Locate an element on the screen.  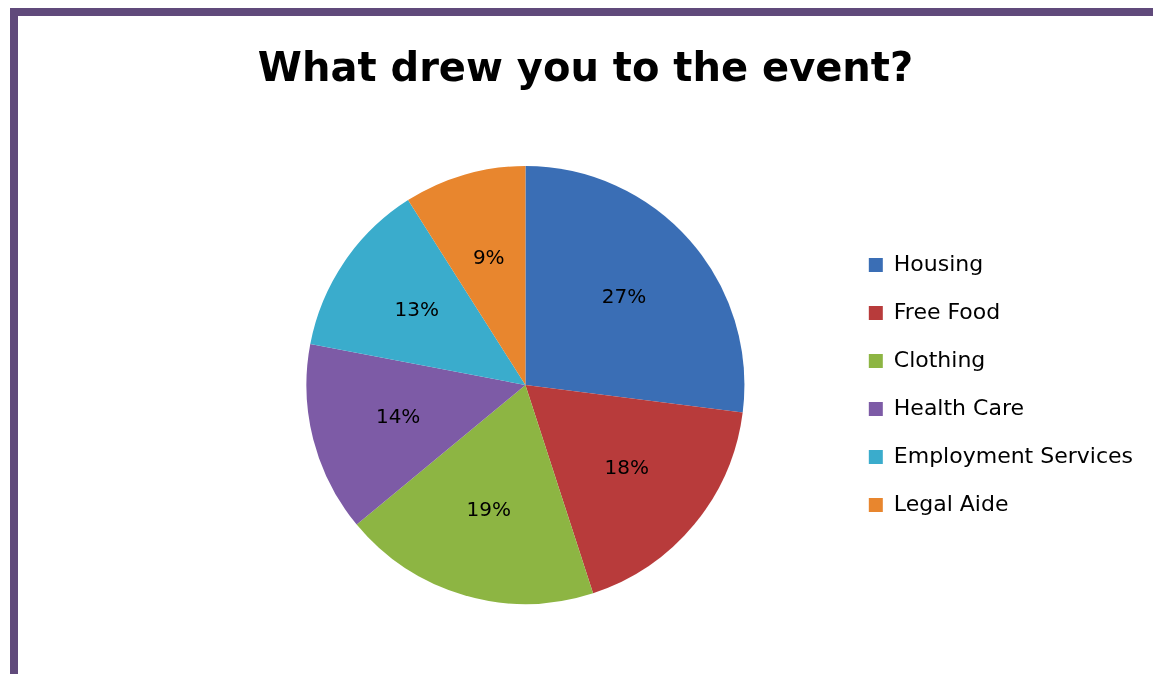
data-label: 13% is located at coordinates (416, 309).